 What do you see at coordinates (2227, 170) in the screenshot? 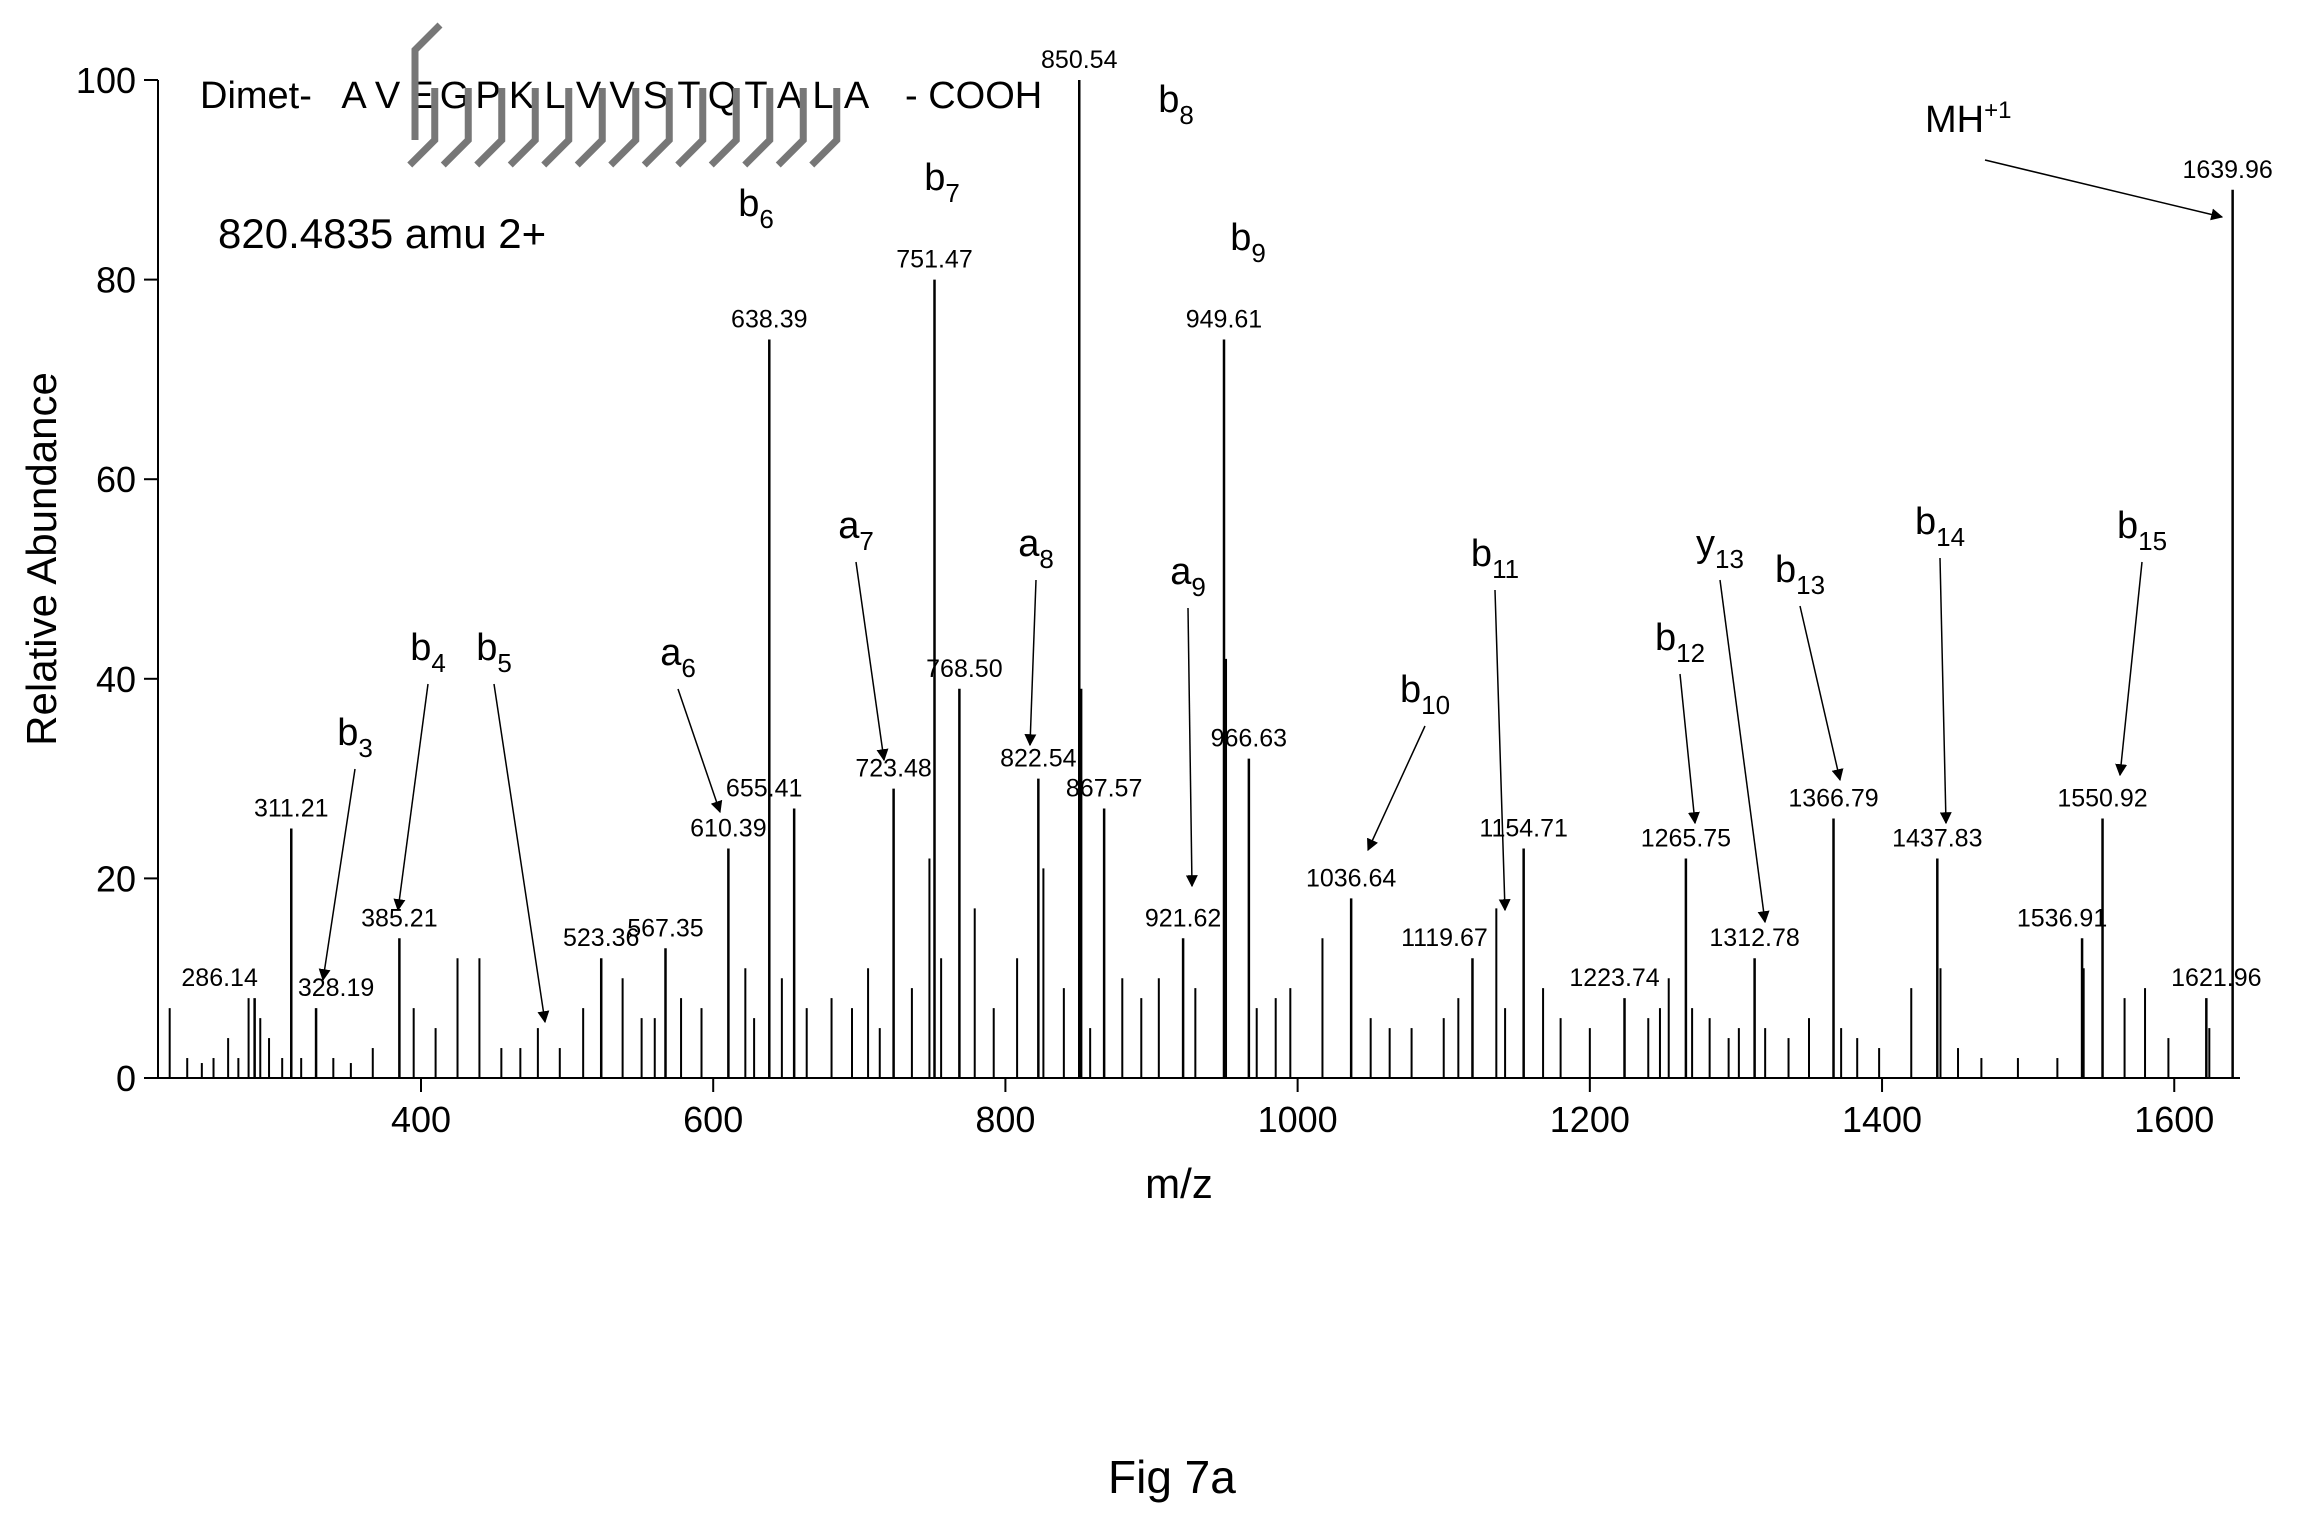
I see `peak-label: 1639.96` at bounding box center [2227, 170].